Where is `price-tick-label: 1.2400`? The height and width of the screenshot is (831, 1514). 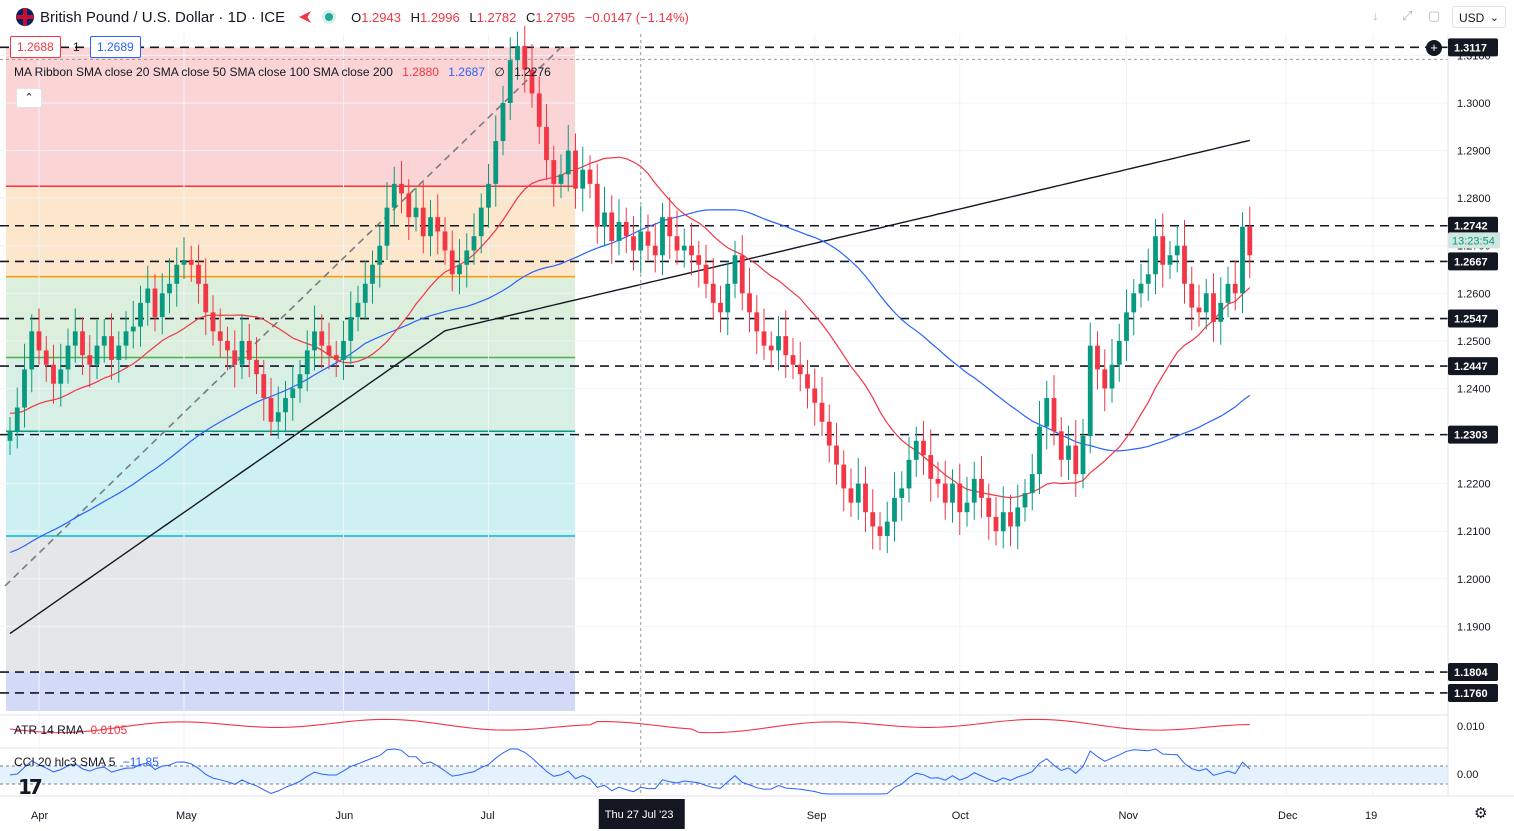 price-tick-label: 1.2400 is located at coordinates (1474, 389).